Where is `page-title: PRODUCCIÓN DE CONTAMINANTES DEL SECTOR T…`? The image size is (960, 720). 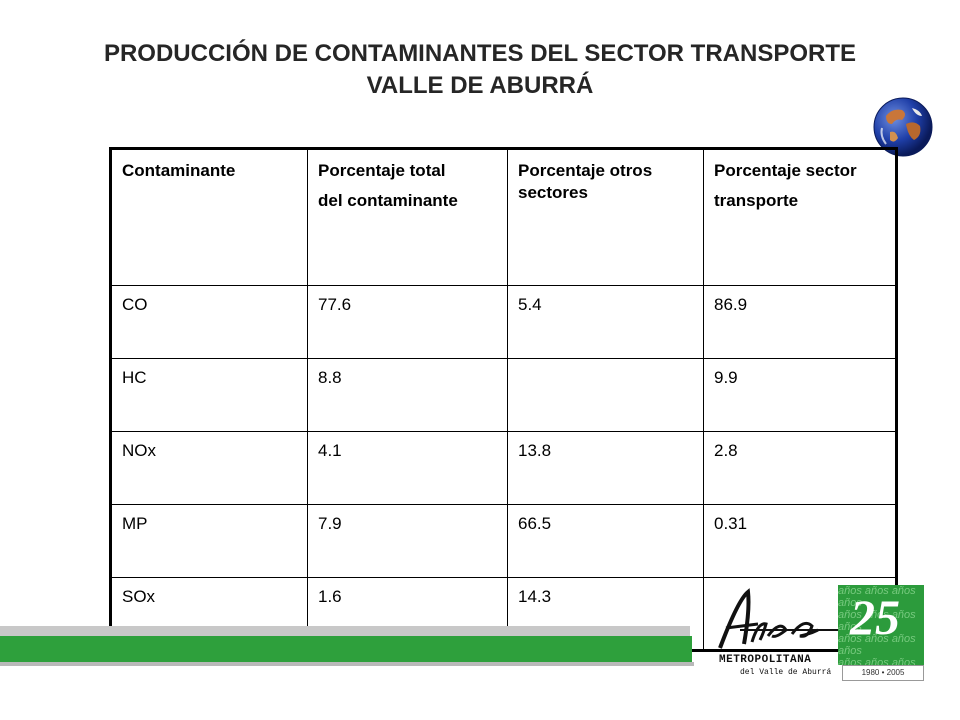
page-title: PRODUCCIÓN DE CONTAMINANTES DEL SECTOR T… is located at coordinates (480, 70).